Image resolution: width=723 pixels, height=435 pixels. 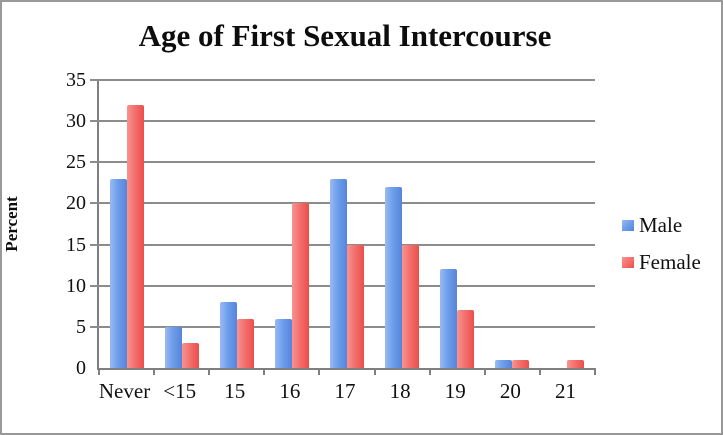 What do you see at coordinates (180, 391) in the screenshot?
I see `x-label-<15: <15` at bounding box center [180, 391].